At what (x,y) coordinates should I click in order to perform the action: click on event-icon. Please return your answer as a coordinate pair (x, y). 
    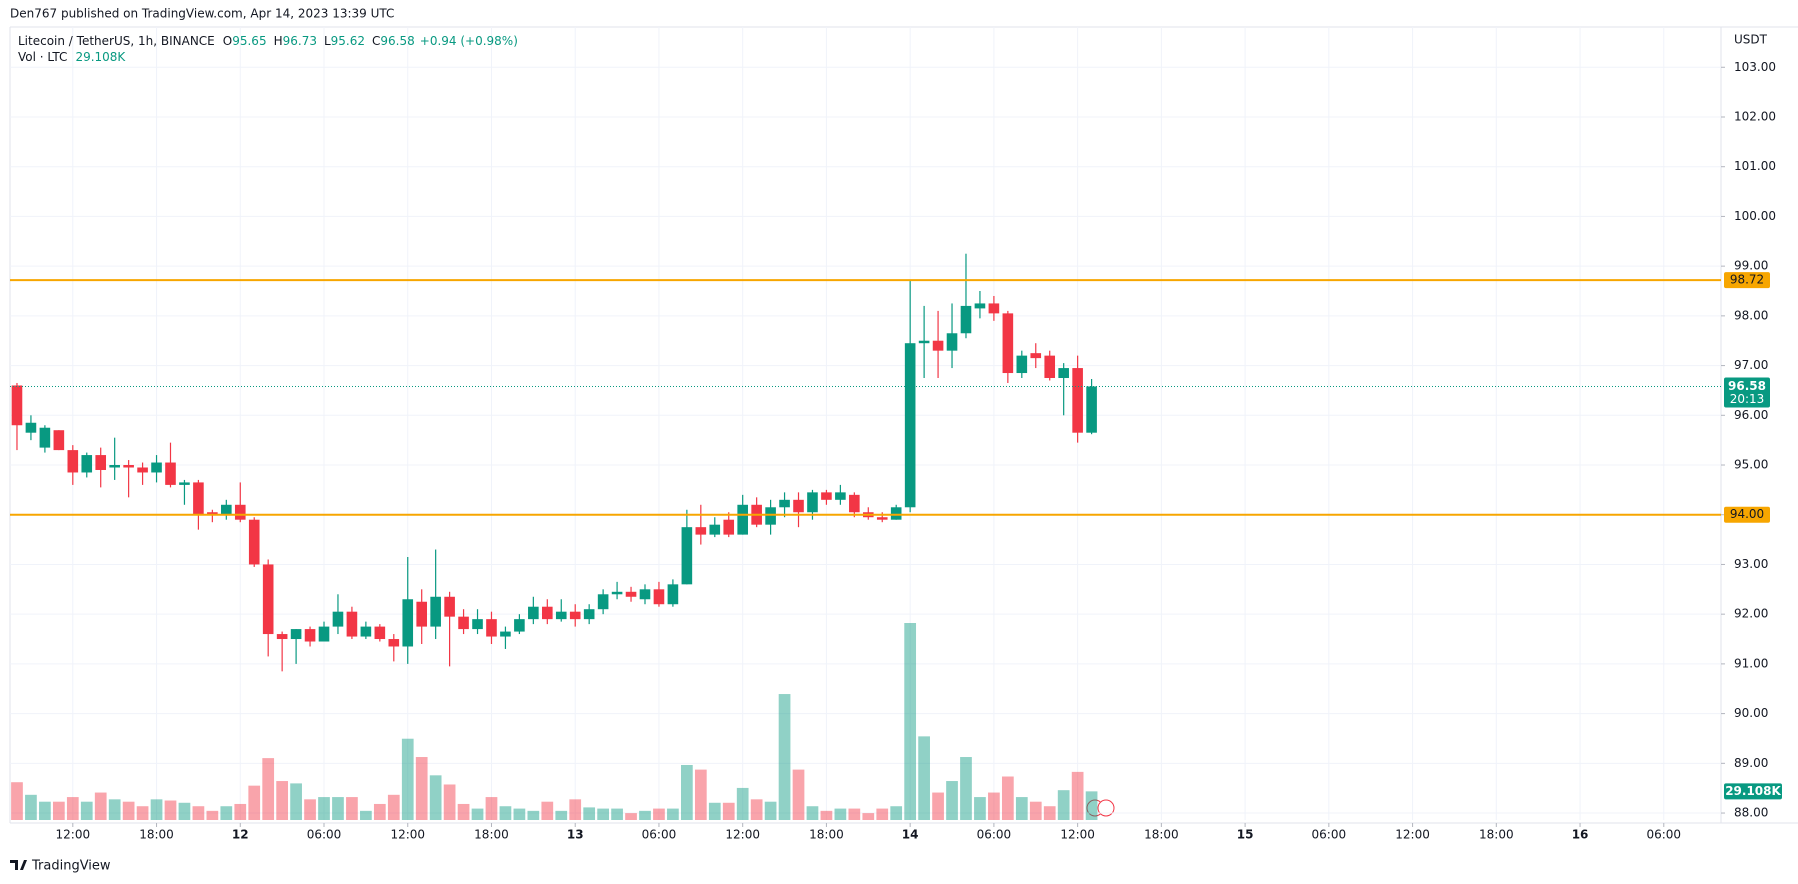
    Looking at the image, I should click on (1106, 808).